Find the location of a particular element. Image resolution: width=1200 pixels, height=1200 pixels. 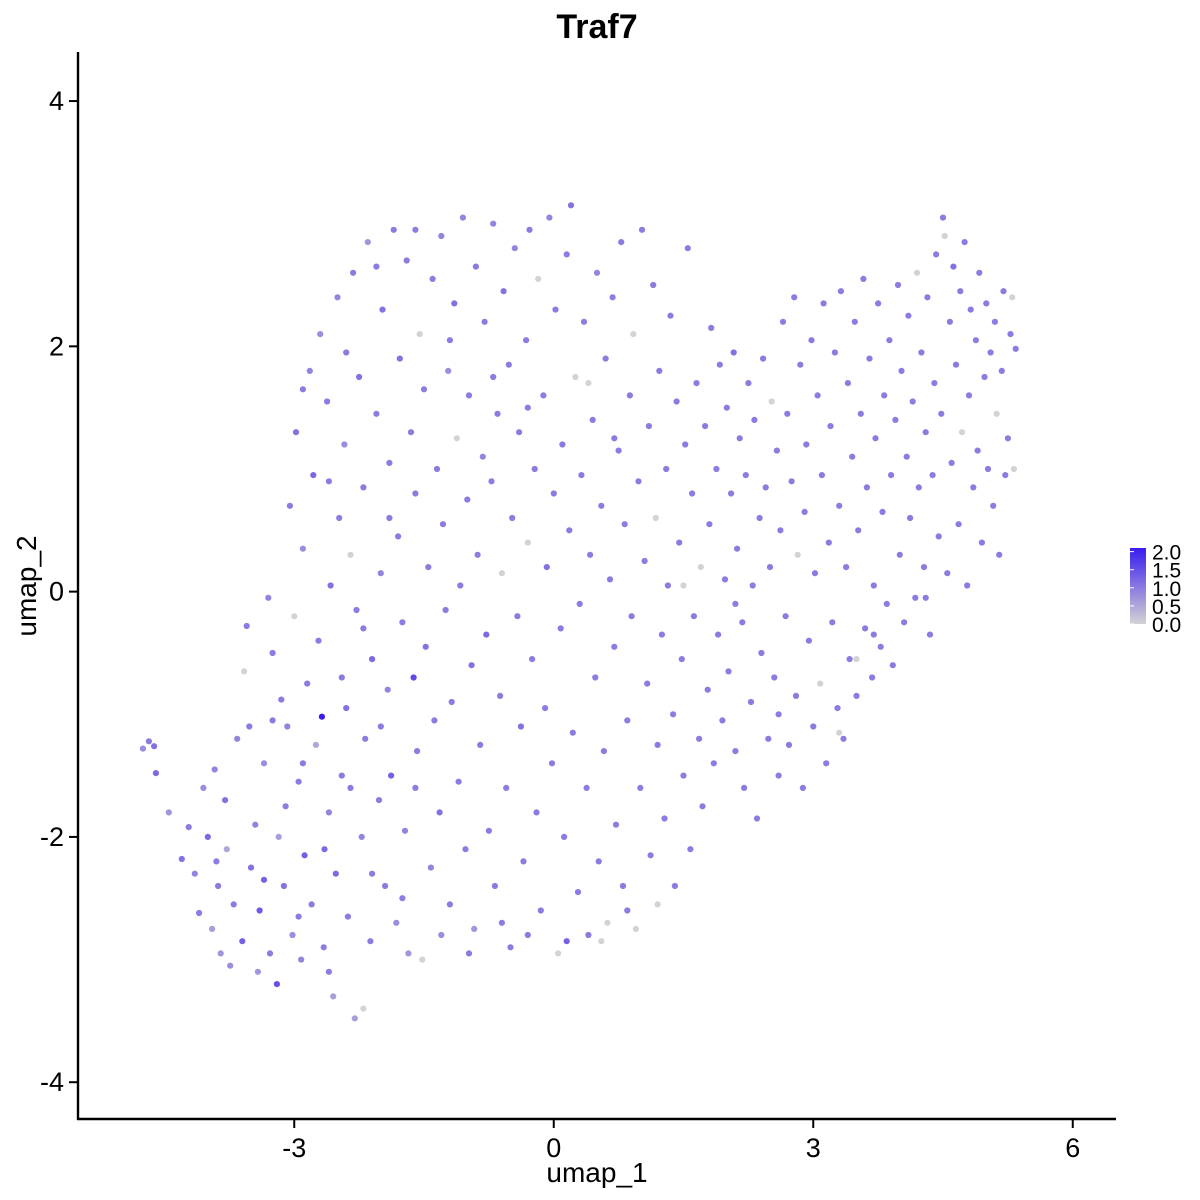

x-axis-ticks: -3 0 3 6 is located at coordinates (681, 1141).